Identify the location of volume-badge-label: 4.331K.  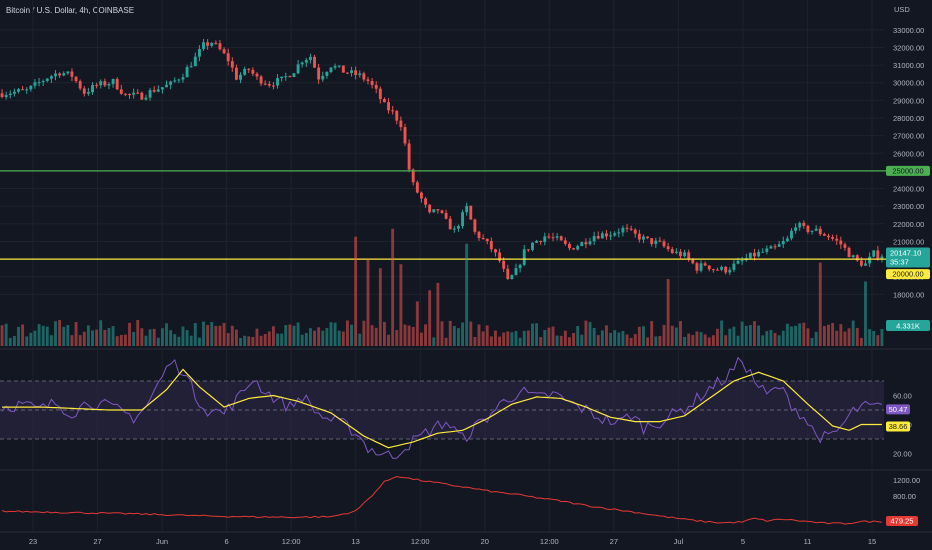
(908, 326).